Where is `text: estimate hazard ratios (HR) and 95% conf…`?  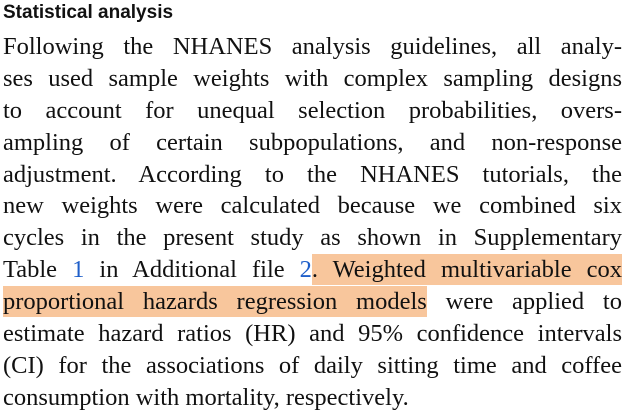 text: estimate hazard ratios (HR) and 95% conf… is located at coordinates (312, 334).